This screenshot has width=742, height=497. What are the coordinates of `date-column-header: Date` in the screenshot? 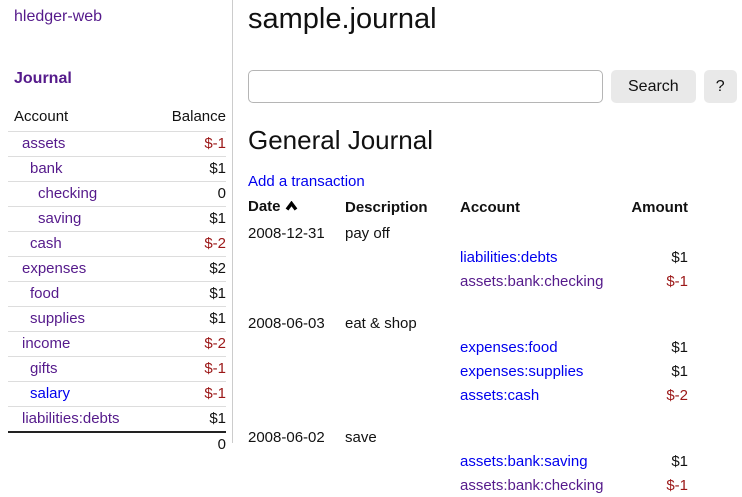 It's located at (296, 209).